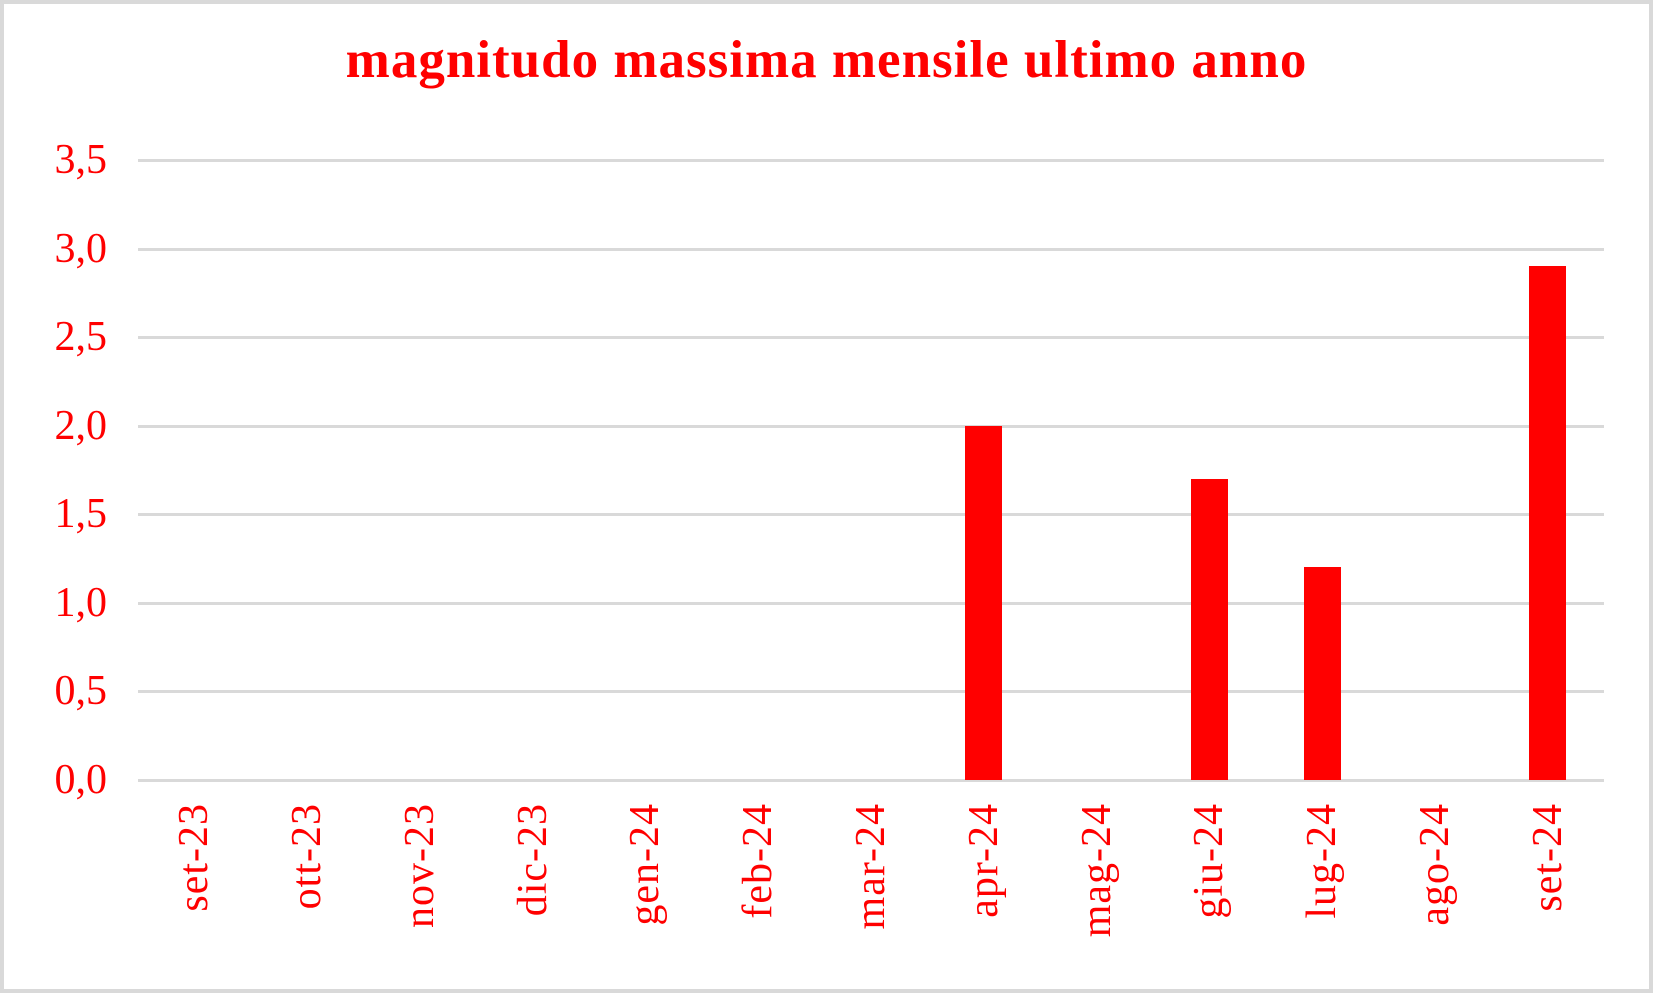  What do you see at coordinates (645, 864) in the screenshot?
I see `x-axis-category-label: gen-24` at bounding box center [645, 864].